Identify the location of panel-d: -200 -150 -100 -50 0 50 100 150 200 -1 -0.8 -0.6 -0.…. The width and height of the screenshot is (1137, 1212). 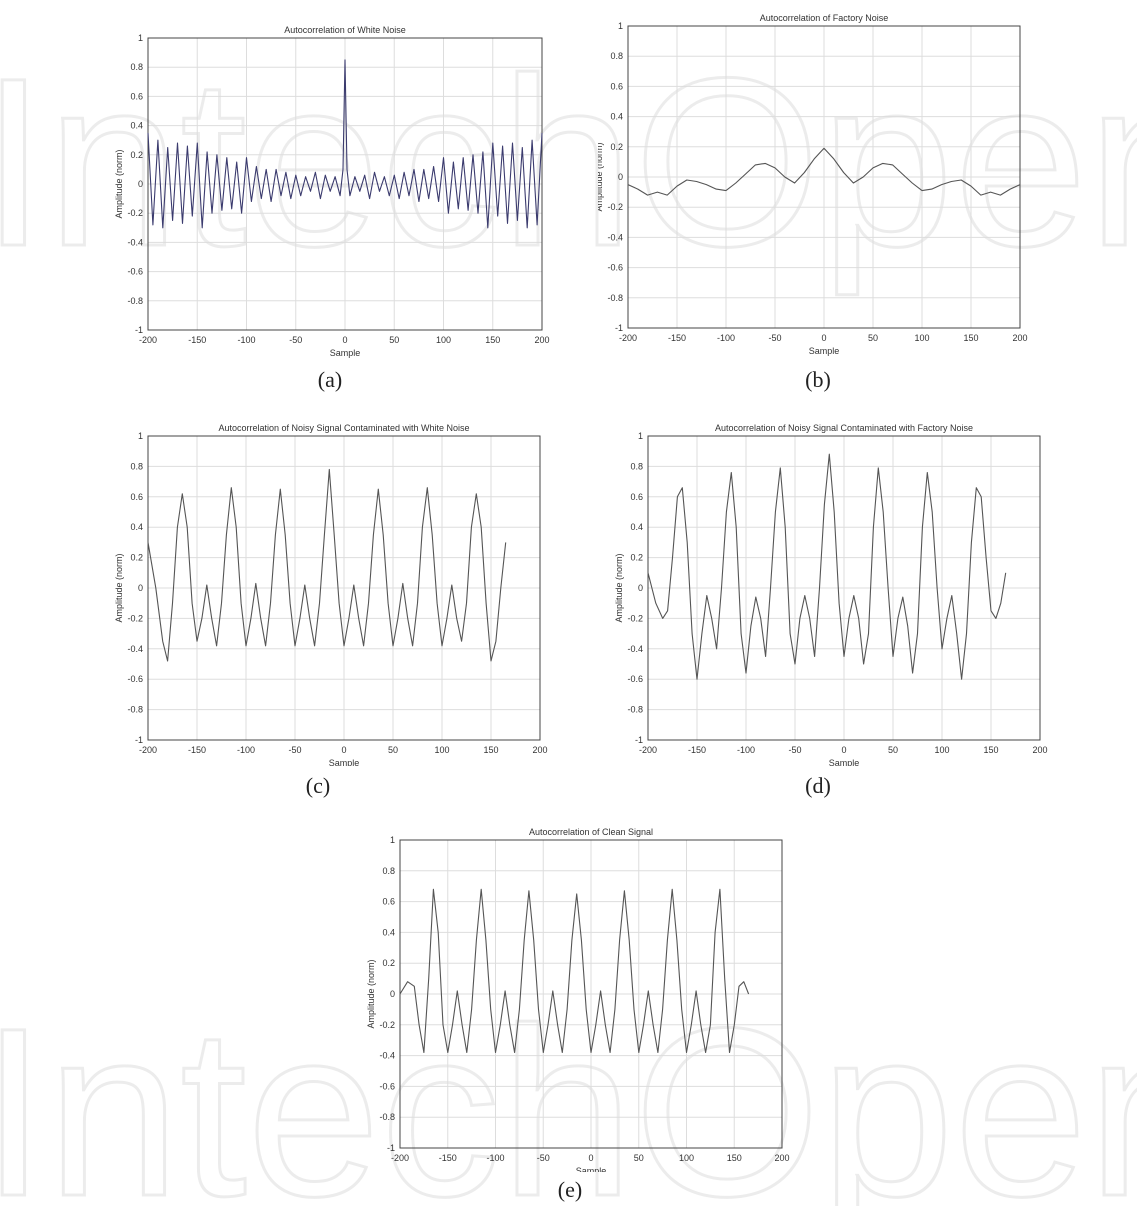
(823, 613).